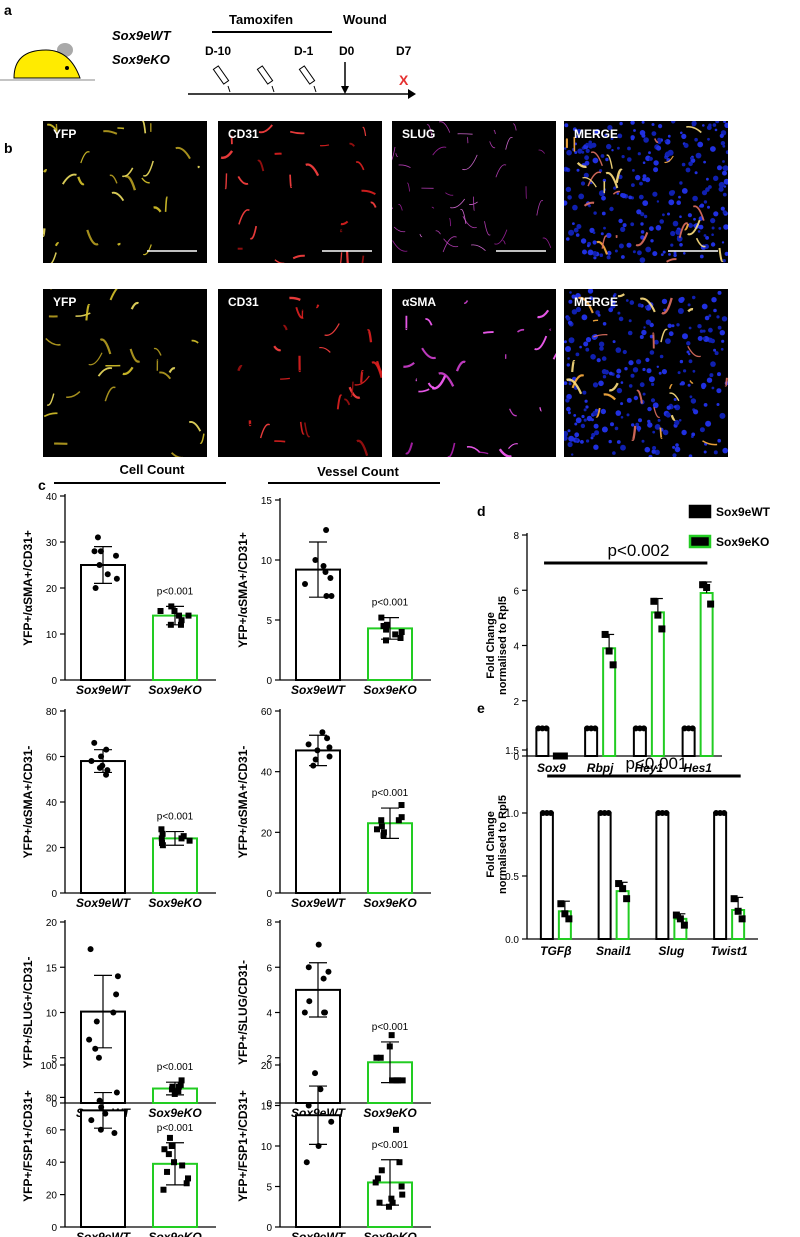  I want to click on y-tick-label: 8, so click(269, 923).